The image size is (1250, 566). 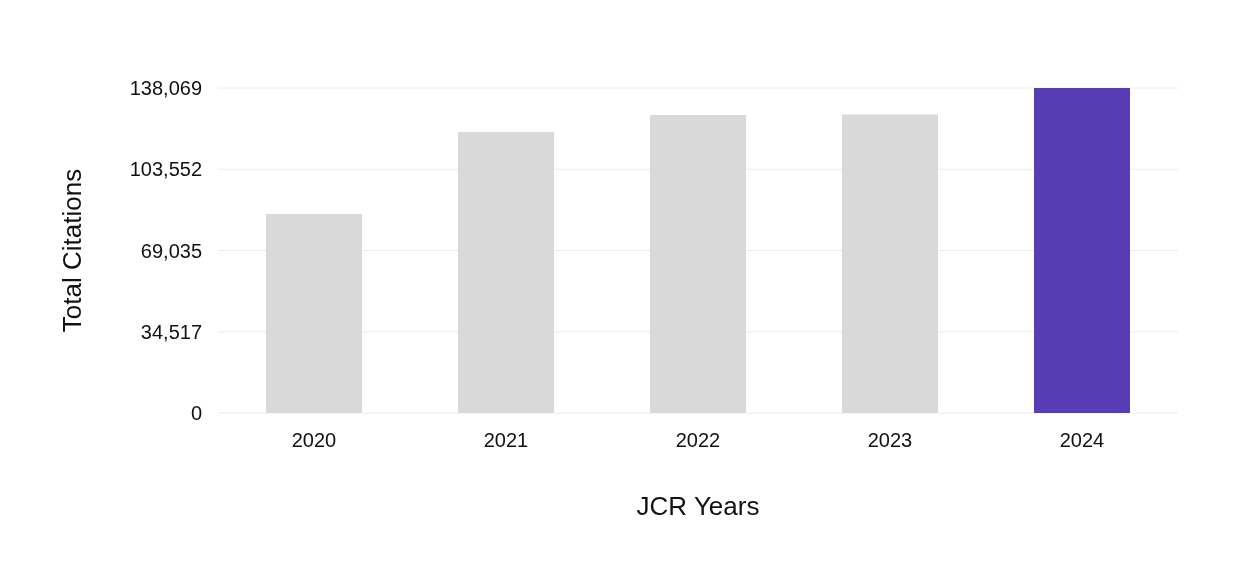 I want to click on x-tick-label: 2023, so click(x=890, y=440).